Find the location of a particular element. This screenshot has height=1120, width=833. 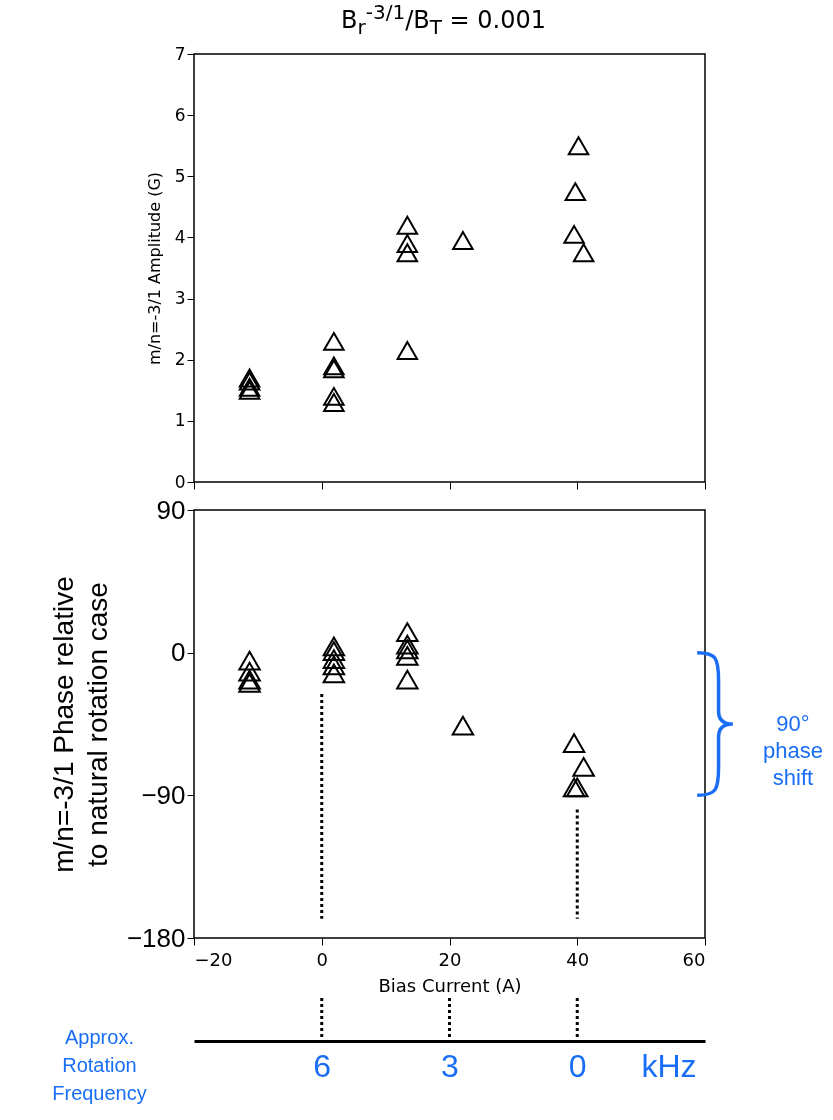

y-tick-label: −180 is located at coordinates (156, 937).